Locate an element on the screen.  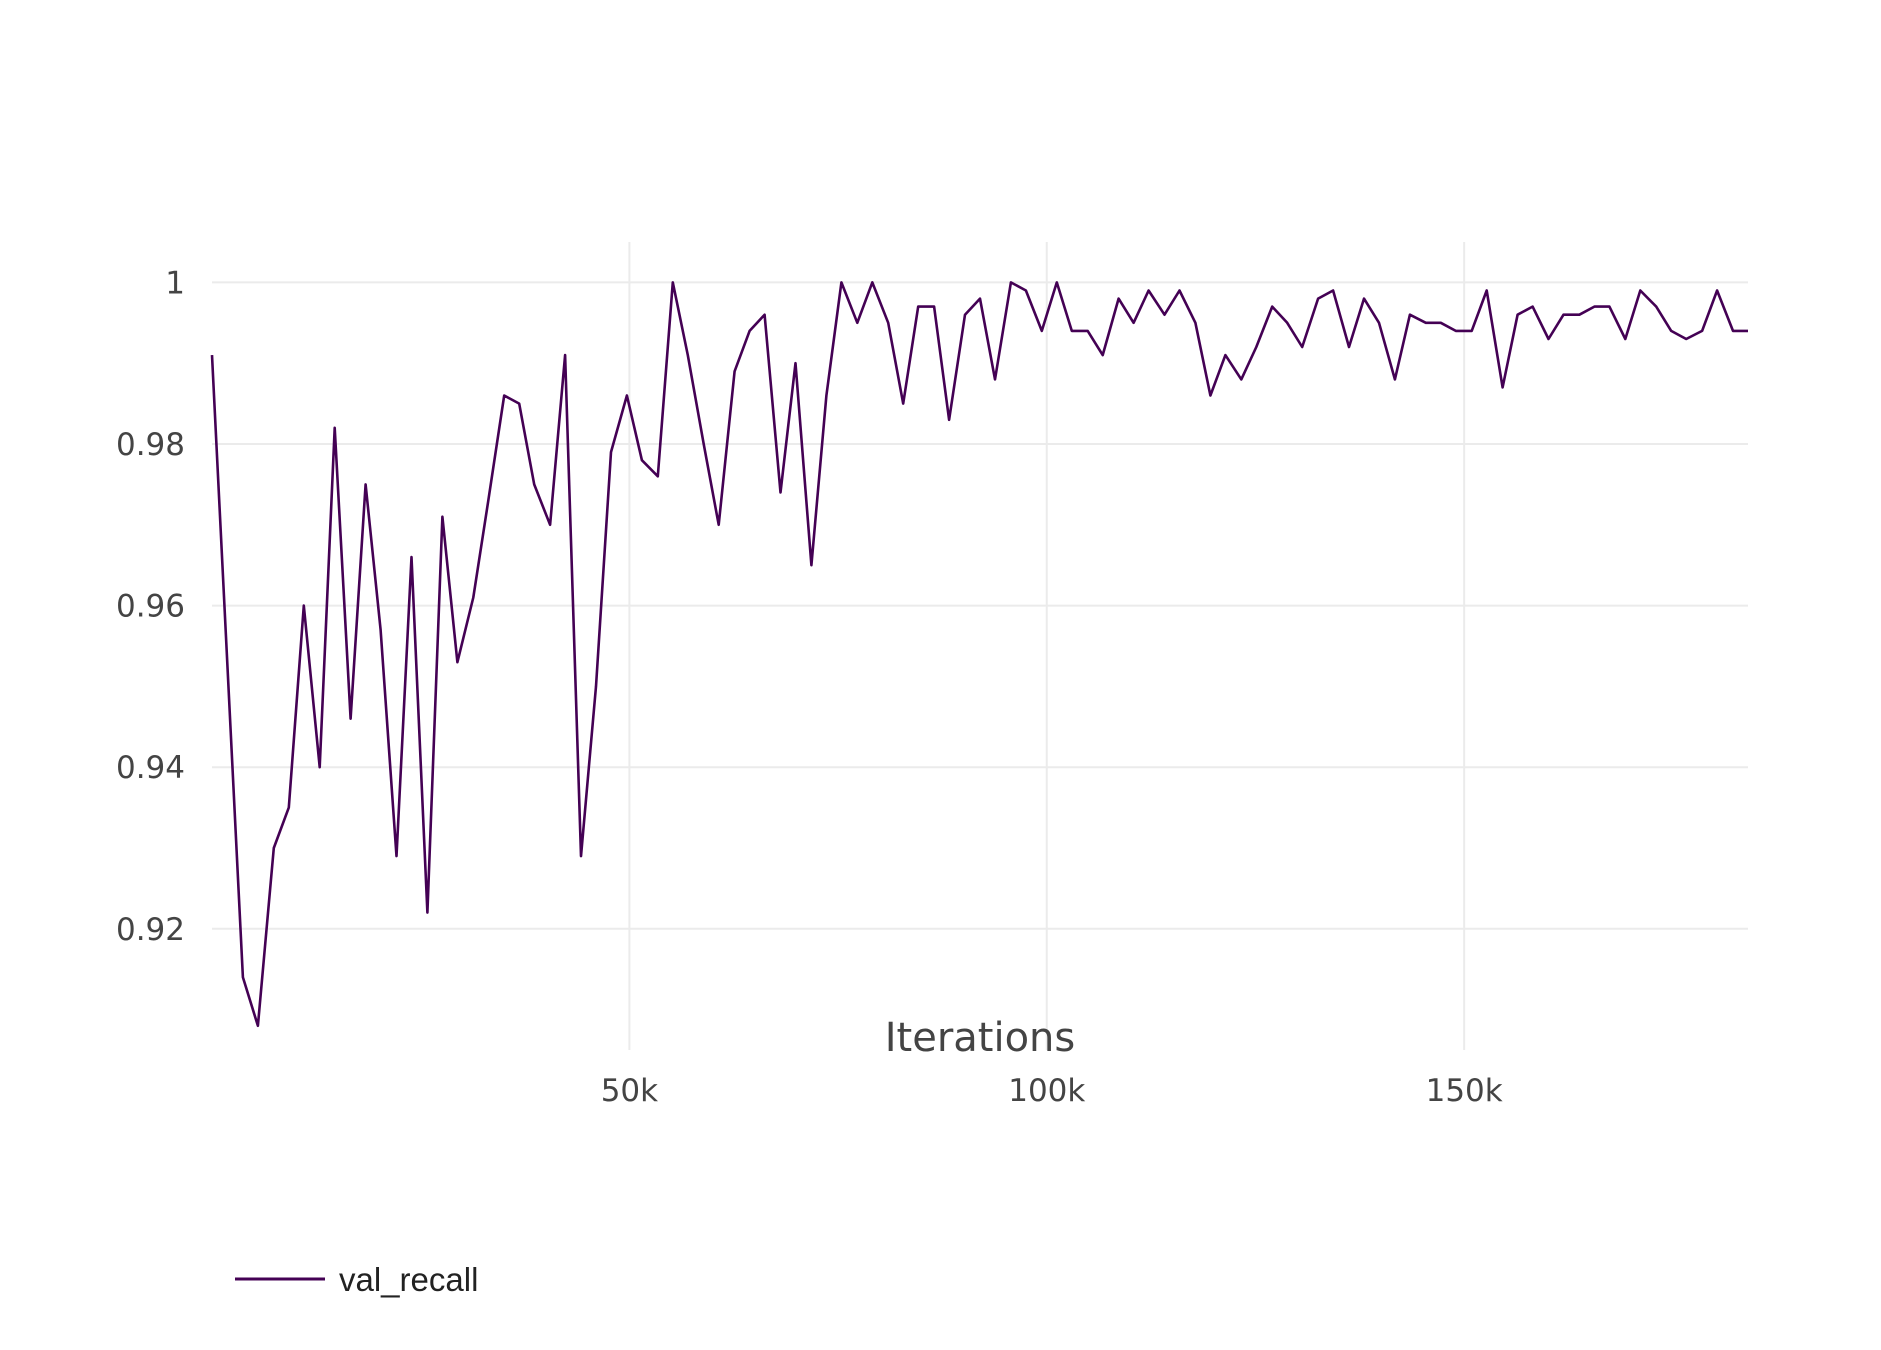
y-tick-labels: 0.92 0.94 0.96 0.98 1 is located at coordinates (150, 606).